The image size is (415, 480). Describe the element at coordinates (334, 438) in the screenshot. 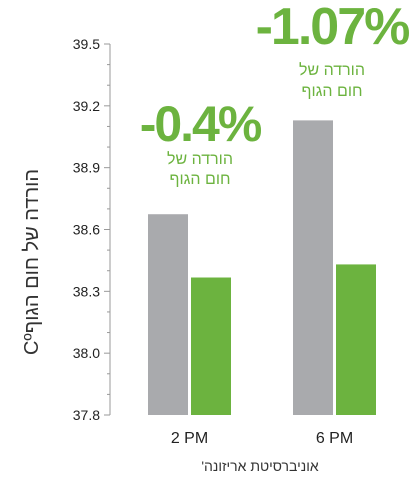

I see `x-category-label: 6 PM` at that location.